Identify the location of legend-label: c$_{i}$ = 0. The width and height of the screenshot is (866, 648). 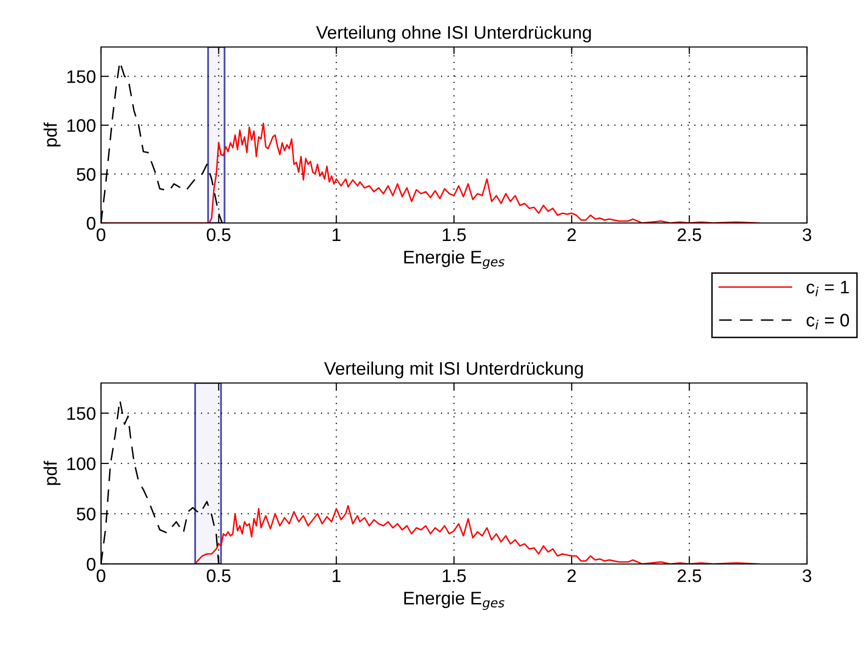
(827, 322).